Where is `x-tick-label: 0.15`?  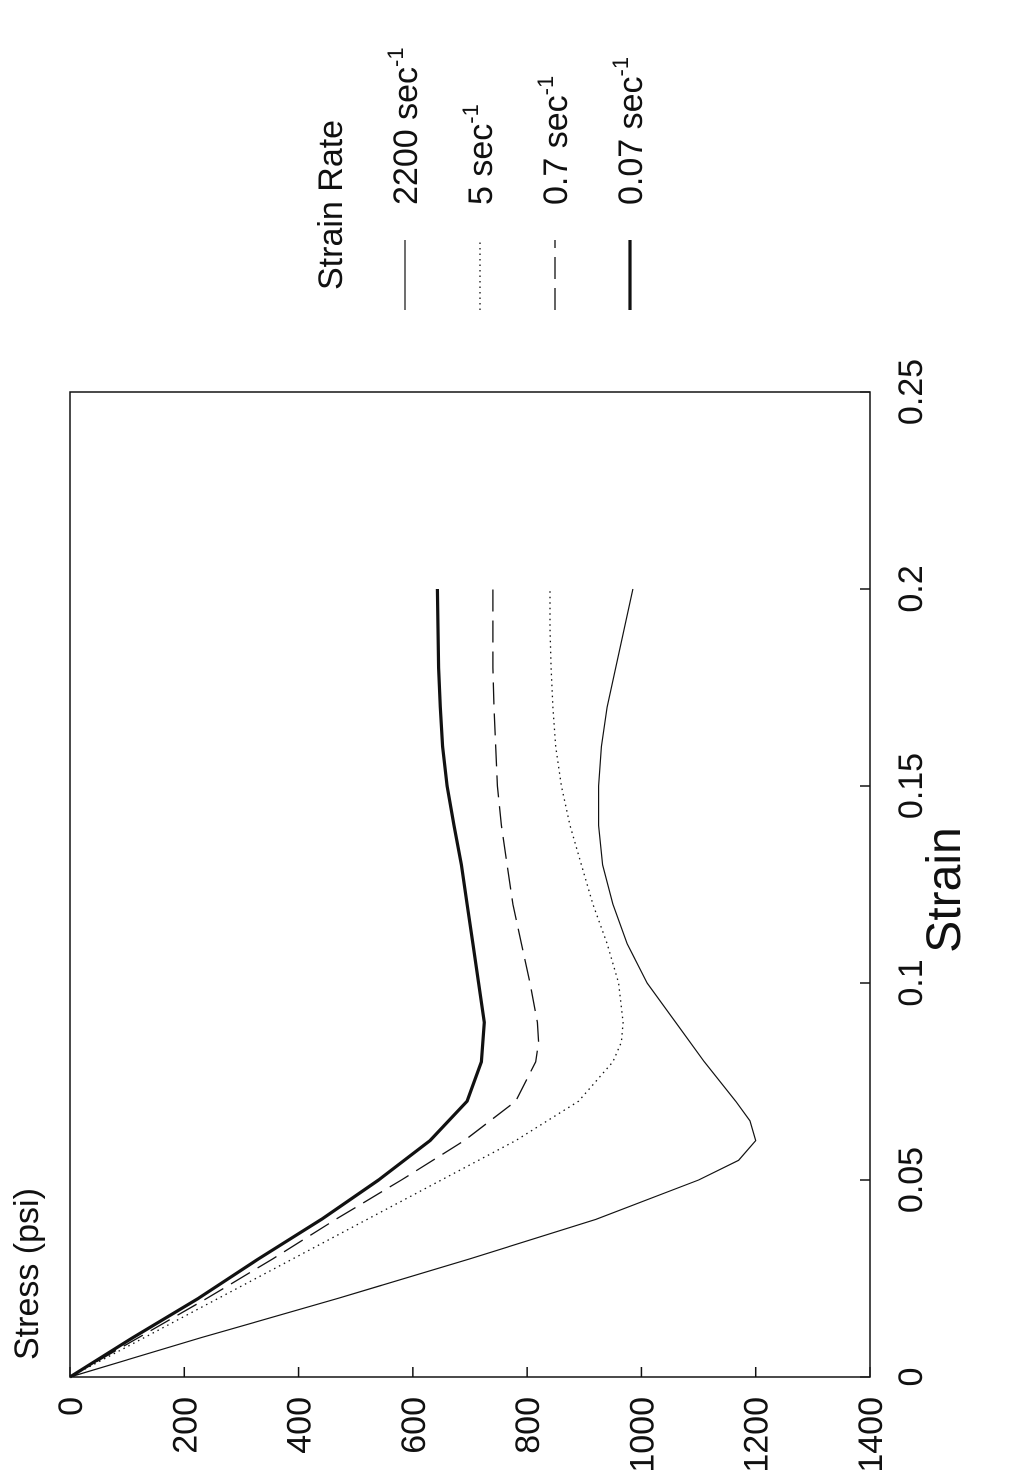
x-tick-label: 0.15 is located at coordinates (911, 786).